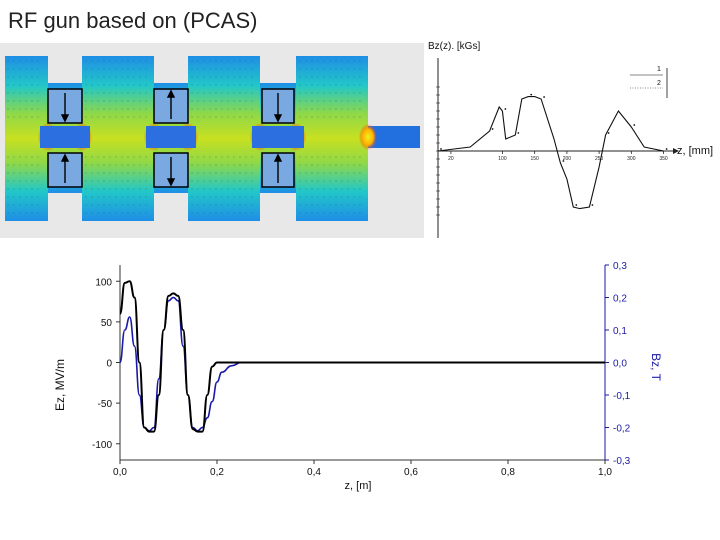 The width and height of the screenshot is (720, 540). What do you see at coordinates (558, 156) in the screenshot?
I see `chart1-x-ticks: 20 100 150 200 250 300 350` at bounding box center [558, 156].